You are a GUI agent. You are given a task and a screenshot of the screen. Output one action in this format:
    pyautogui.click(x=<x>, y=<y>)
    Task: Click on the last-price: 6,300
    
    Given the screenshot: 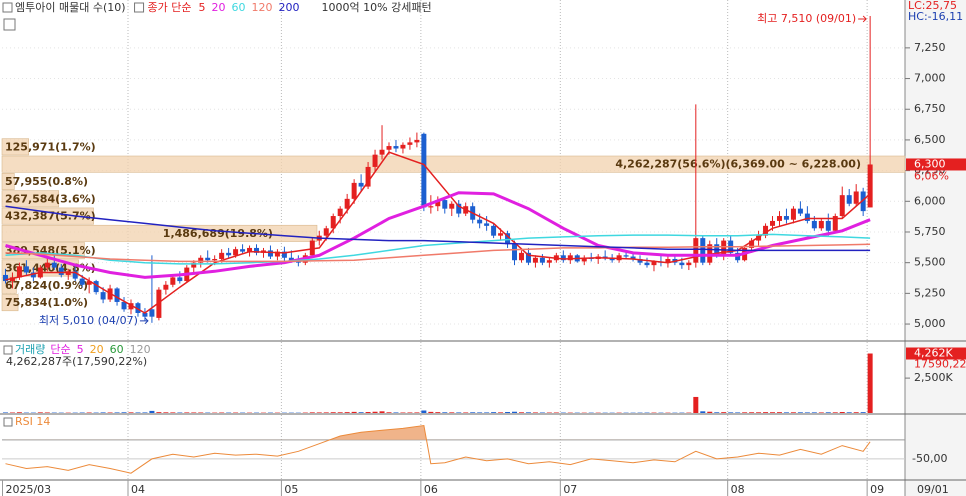 What is the action you would take?
    pyautogui.click(x=930, y=163)
    